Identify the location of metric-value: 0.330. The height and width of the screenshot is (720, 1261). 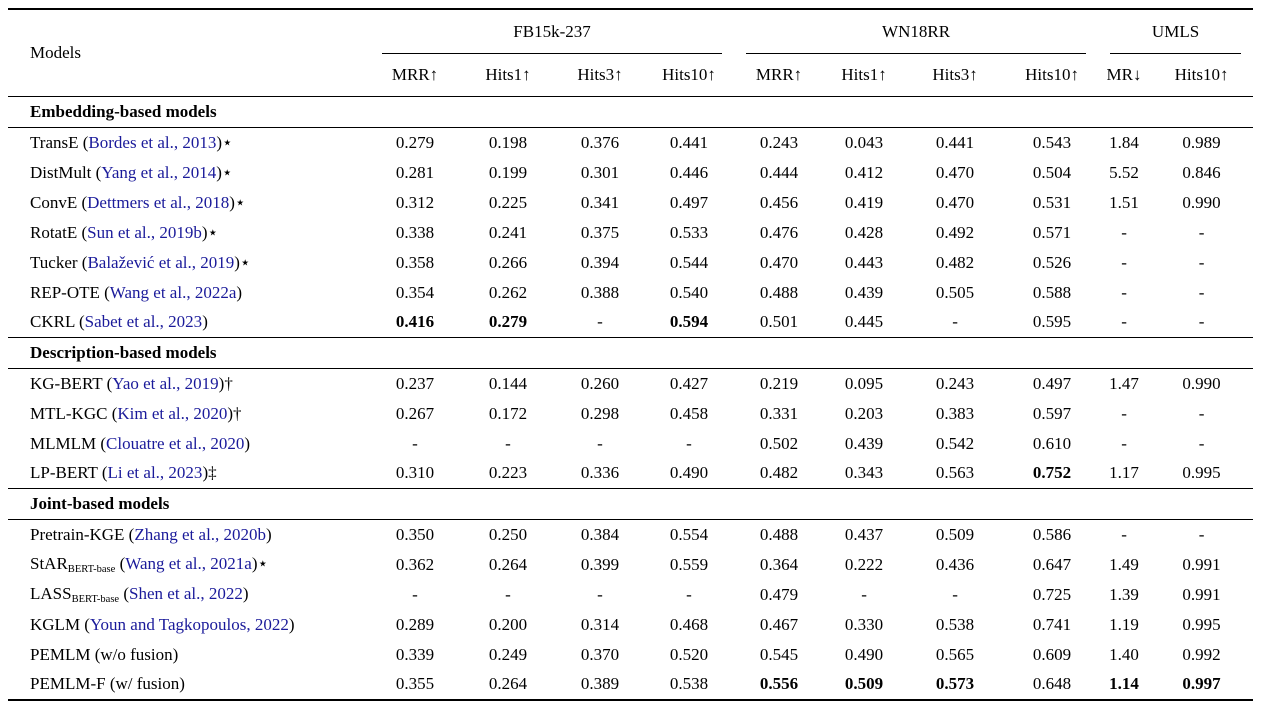
(864, 624).